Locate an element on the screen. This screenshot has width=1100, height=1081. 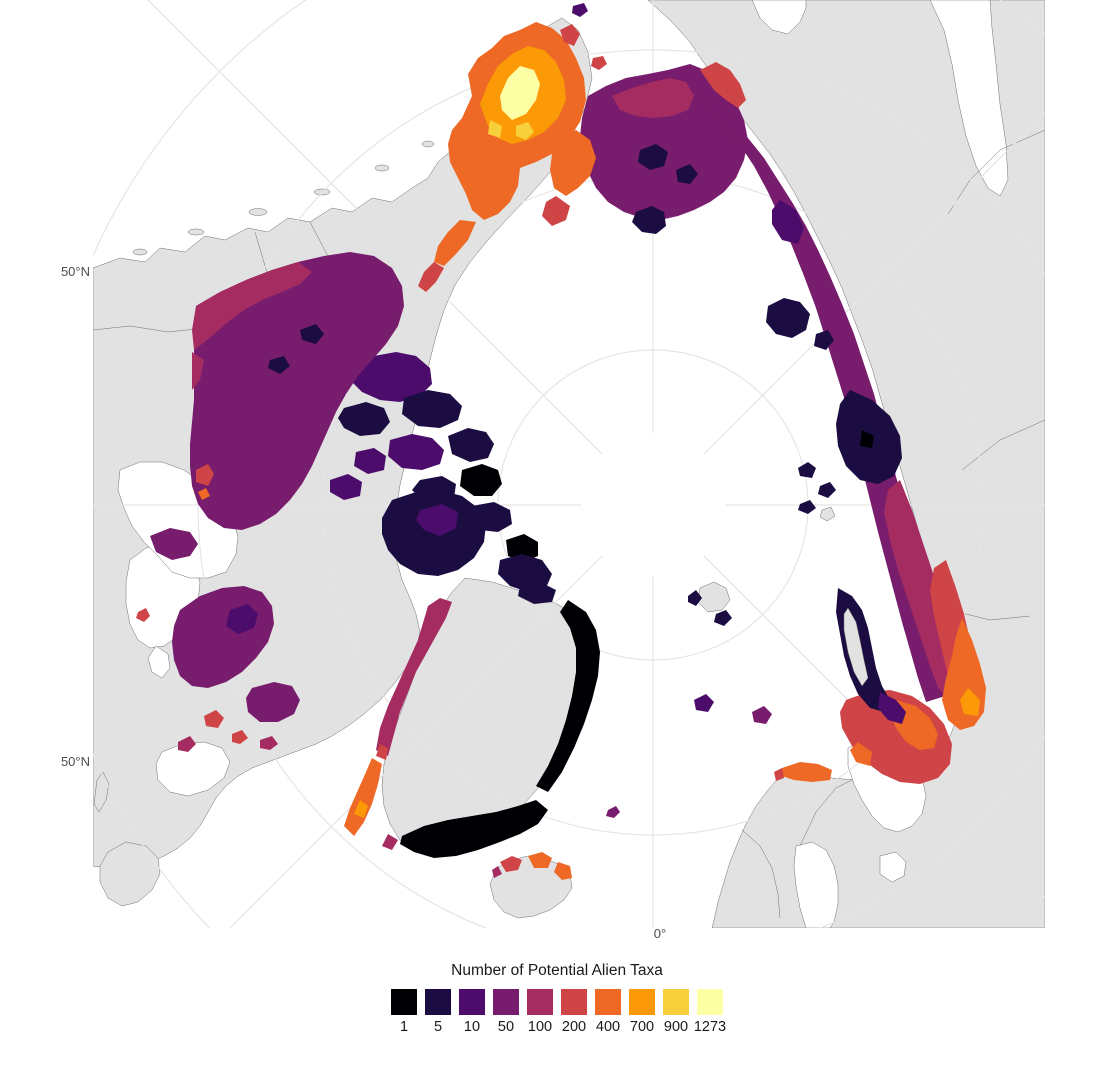
graticule-meridian-45e is located at coordinates (874, 726).